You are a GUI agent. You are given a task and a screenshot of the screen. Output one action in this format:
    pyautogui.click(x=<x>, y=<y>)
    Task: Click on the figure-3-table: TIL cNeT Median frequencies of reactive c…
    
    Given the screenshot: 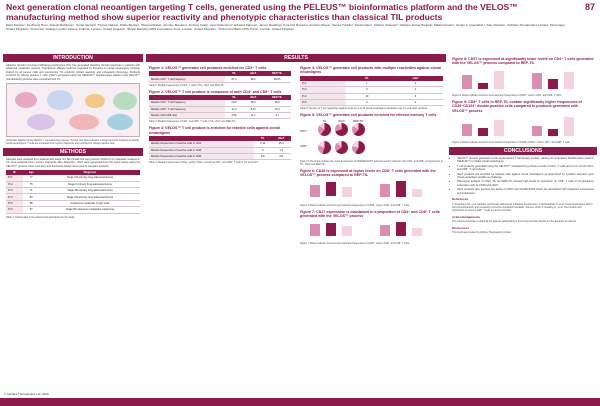 What is the action you would take?
    pyautogui.click(x=220, y=148)
    